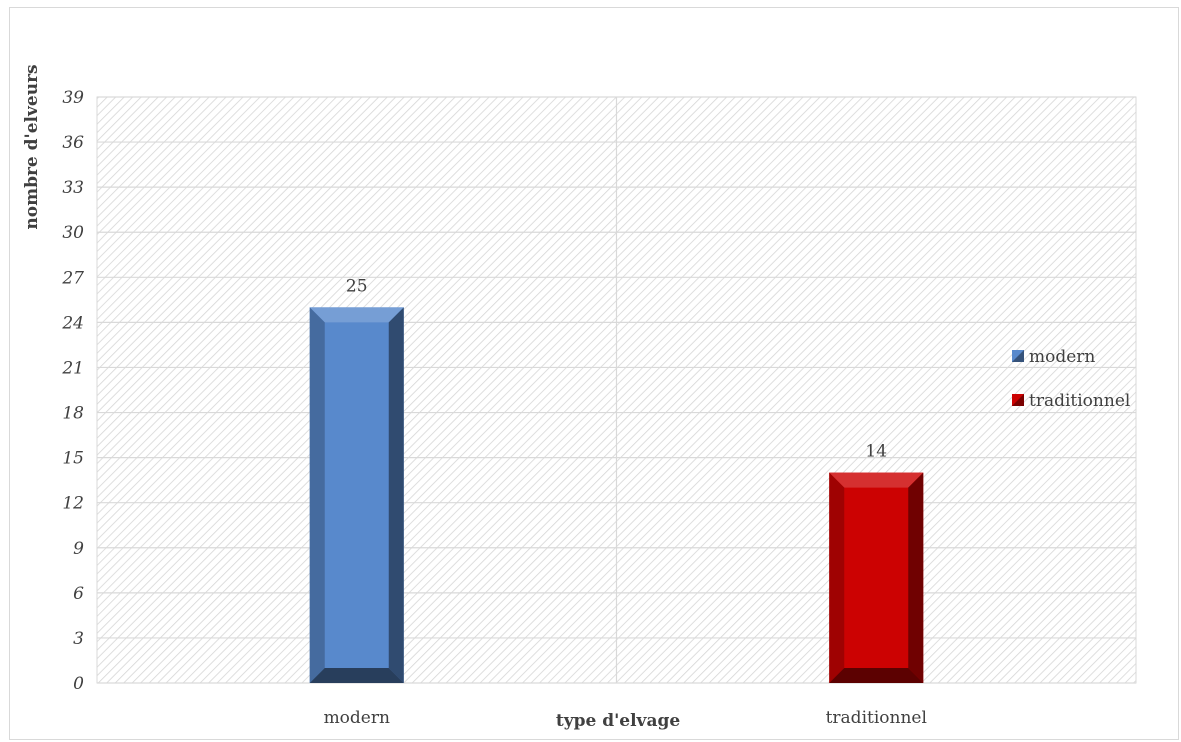 The width and height of the screenshot is (1181, 742). What do you see at coordinates (876, 718) in the screenshot?
I see `x-tick-label: traditionnel` at bounding box center [876, 718].